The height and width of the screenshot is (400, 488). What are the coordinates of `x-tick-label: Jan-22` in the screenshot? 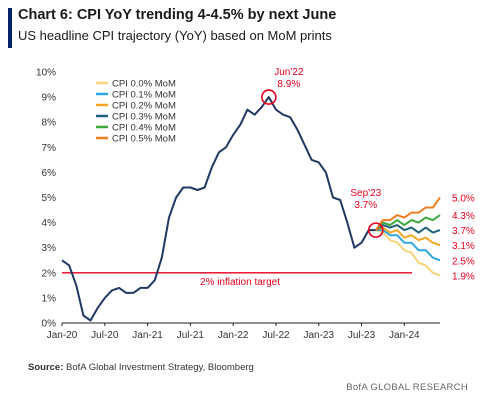 It's located at (233, 335).